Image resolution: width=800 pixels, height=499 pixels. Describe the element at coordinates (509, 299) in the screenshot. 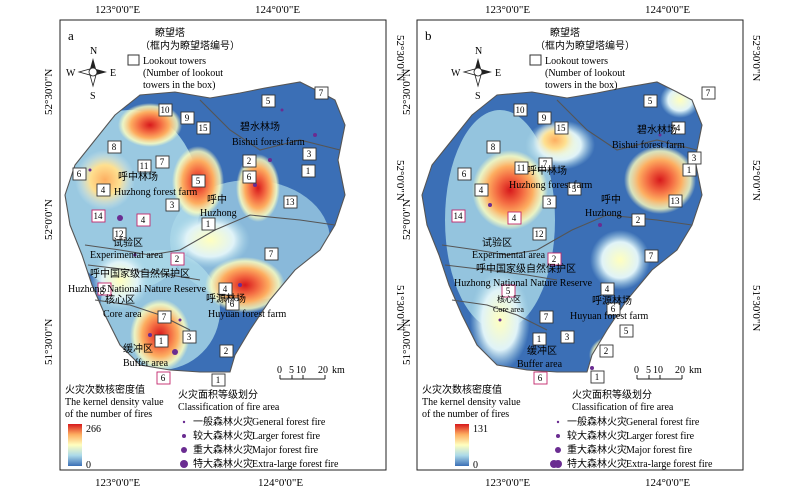

I see `svg-text: 核心区` at that location.